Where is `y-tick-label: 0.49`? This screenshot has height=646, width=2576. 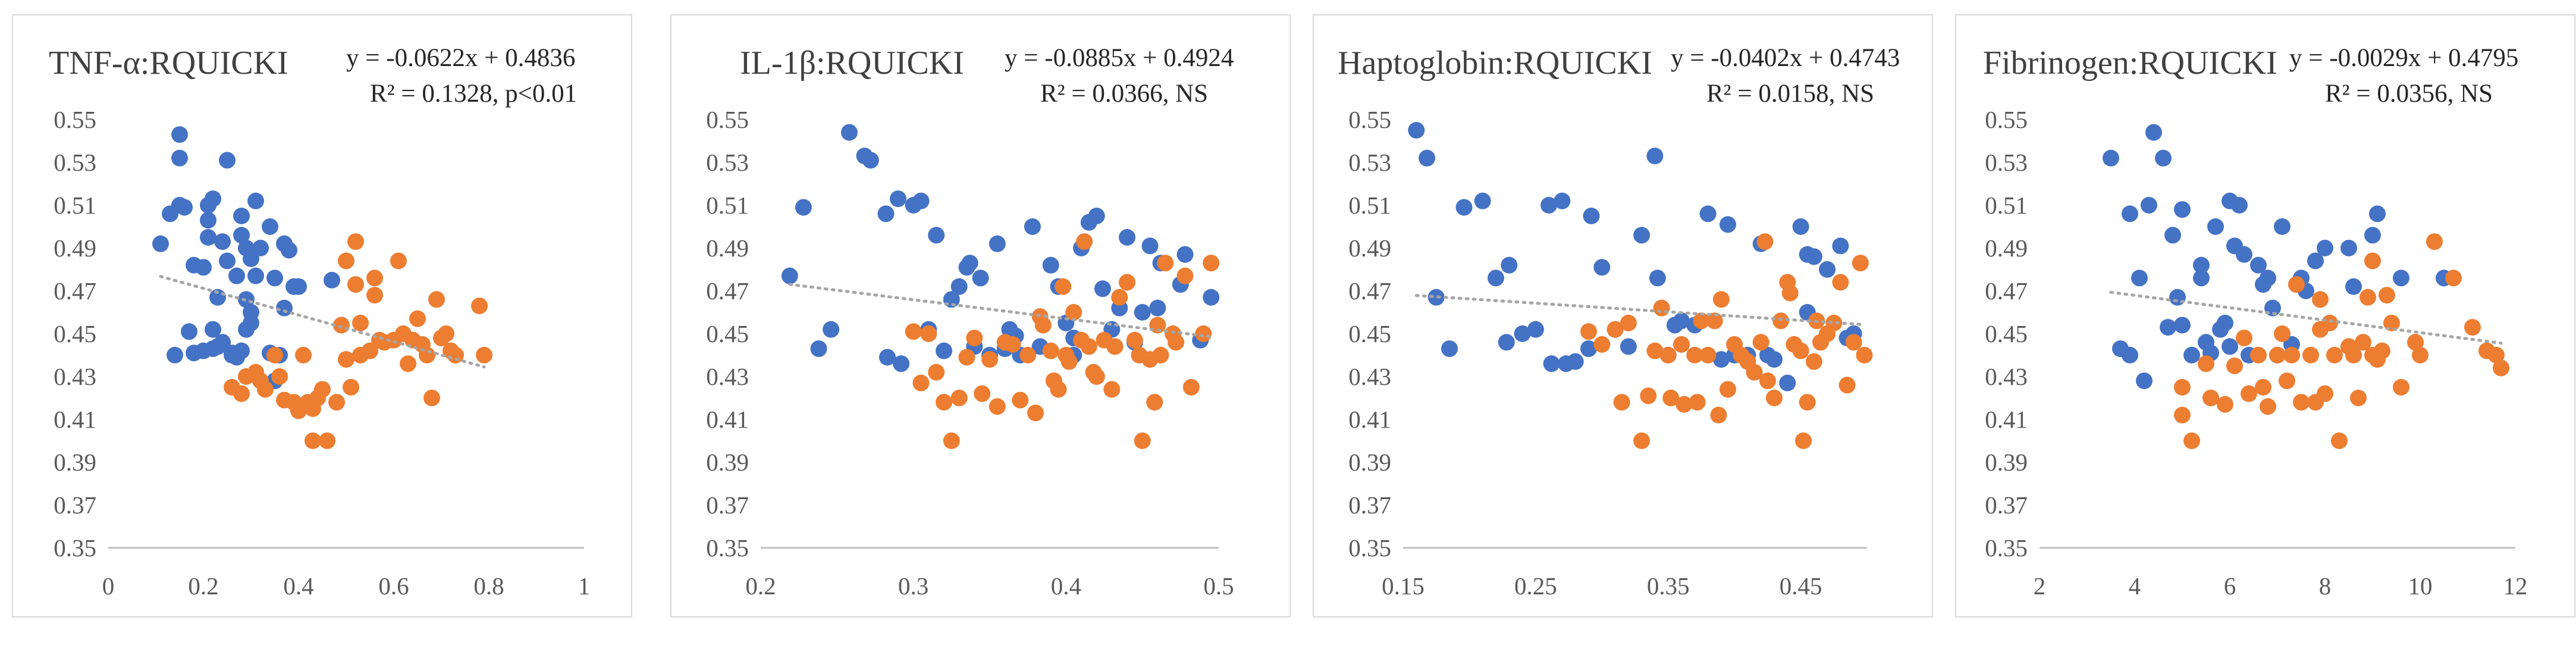 y-tick-label: 0.49 is located at coordinates (1369, 248).